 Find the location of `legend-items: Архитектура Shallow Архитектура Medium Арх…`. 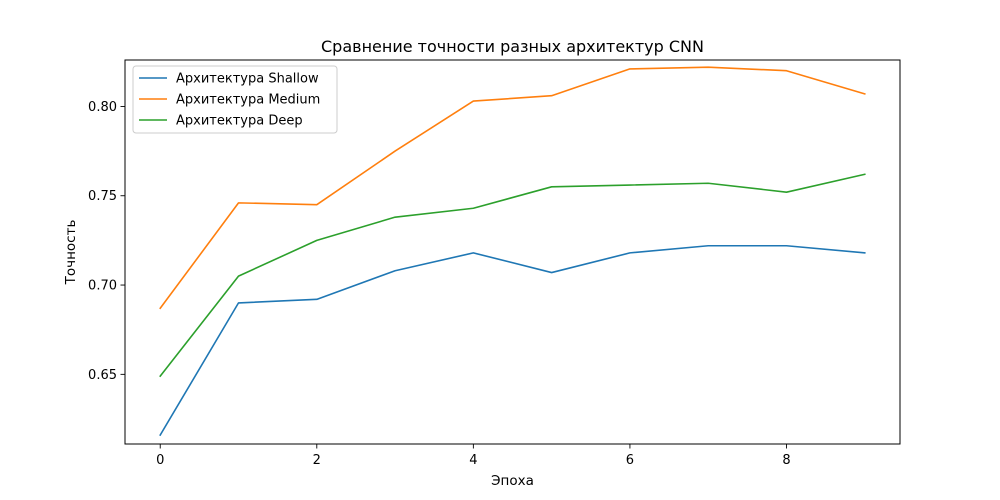

legend-items: Архитектура Shallow Архитектура Medium Арх… is located at coordinates (229, 100).